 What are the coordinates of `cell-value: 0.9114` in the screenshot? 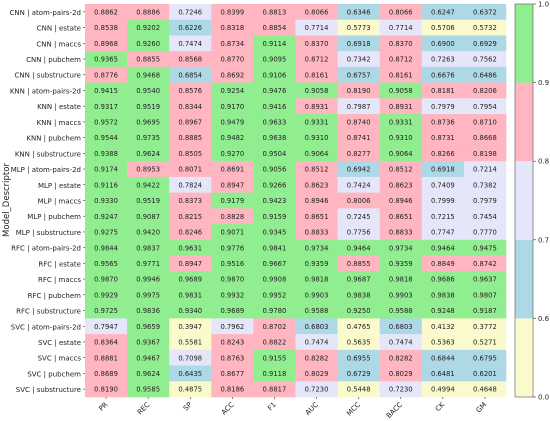 It's located at (275, 44).